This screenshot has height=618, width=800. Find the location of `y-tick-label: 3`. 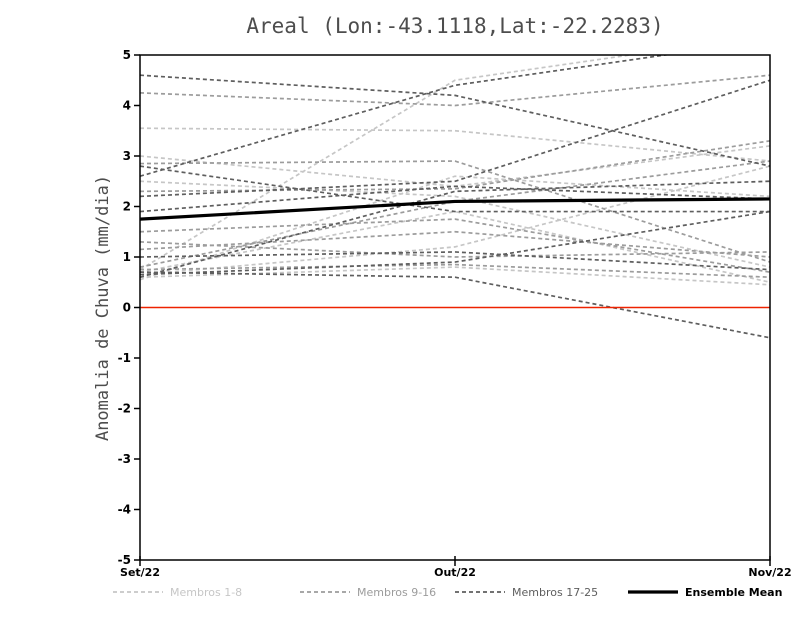

y-tick-label: 3 is located at coordinates (127, 156).